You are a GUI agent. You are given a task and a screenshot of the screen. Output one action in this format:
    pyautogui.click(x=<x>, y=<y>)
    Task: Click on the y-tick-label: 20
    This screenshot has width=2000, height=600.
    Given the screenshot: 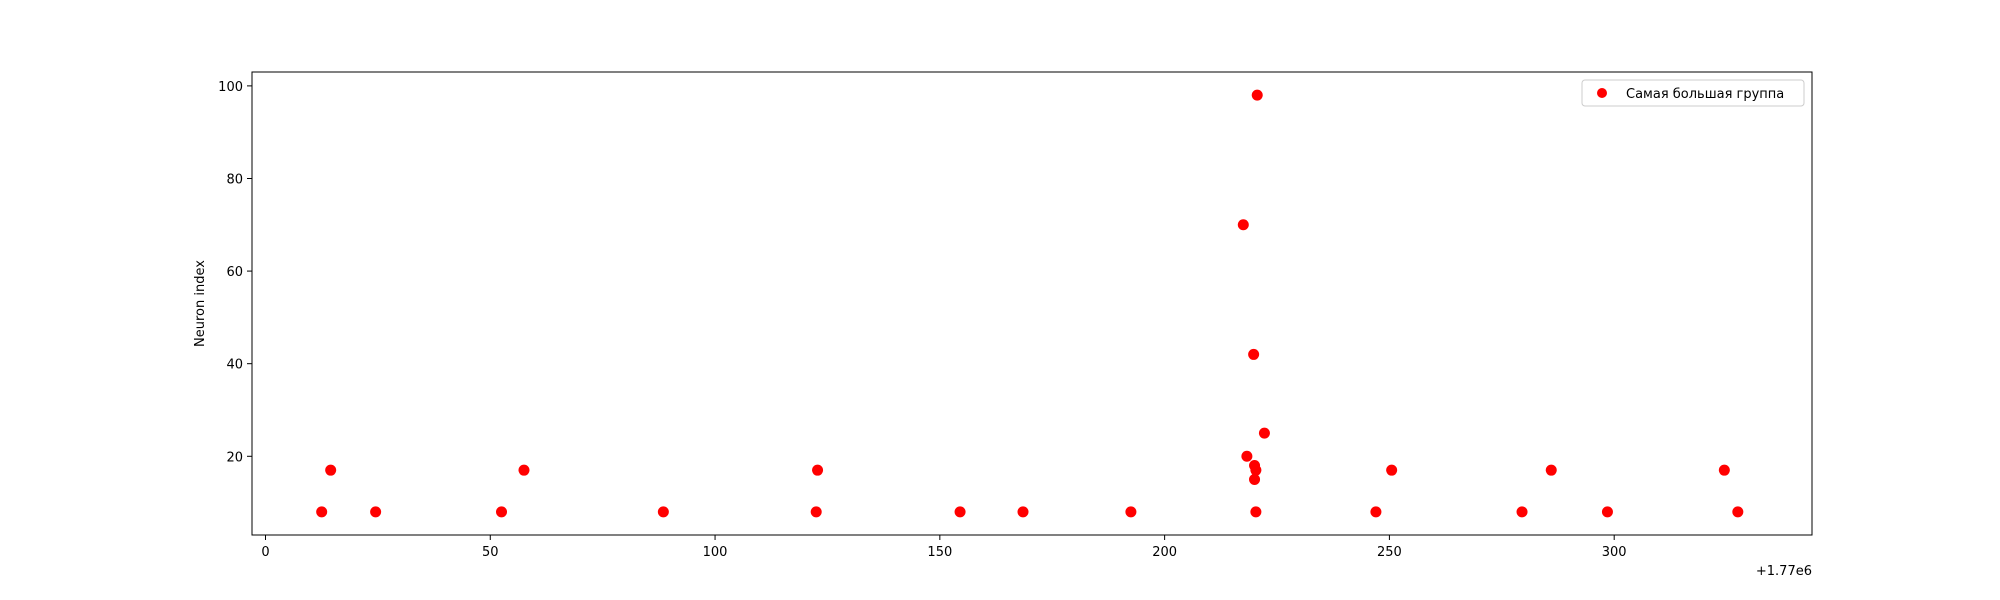 What is the action you would take?
    pyautogui.click(x=234, y=457)
    